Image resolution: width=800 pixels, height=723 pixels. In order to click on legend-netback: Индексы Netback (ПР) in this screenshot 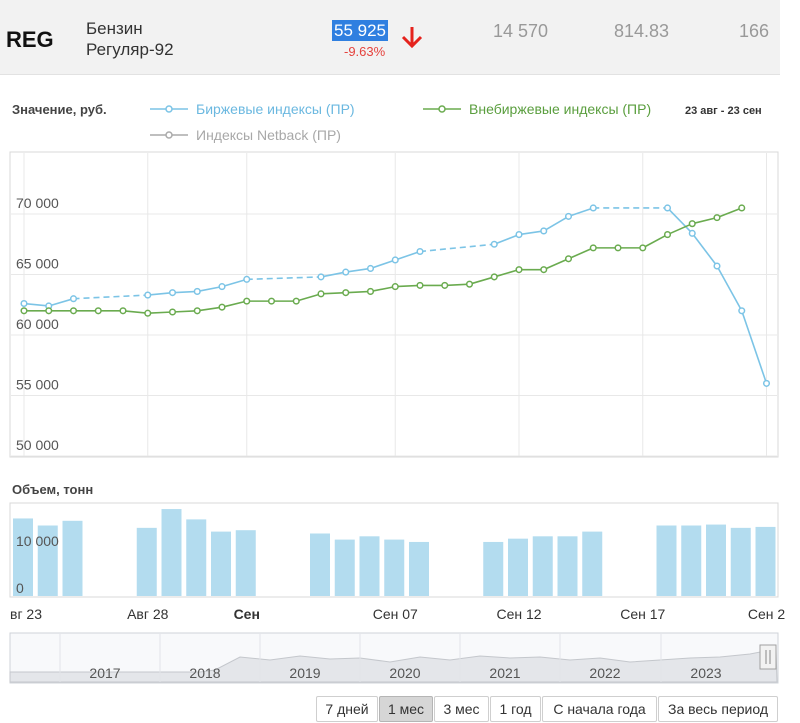, I will do `click(245, 135)`.